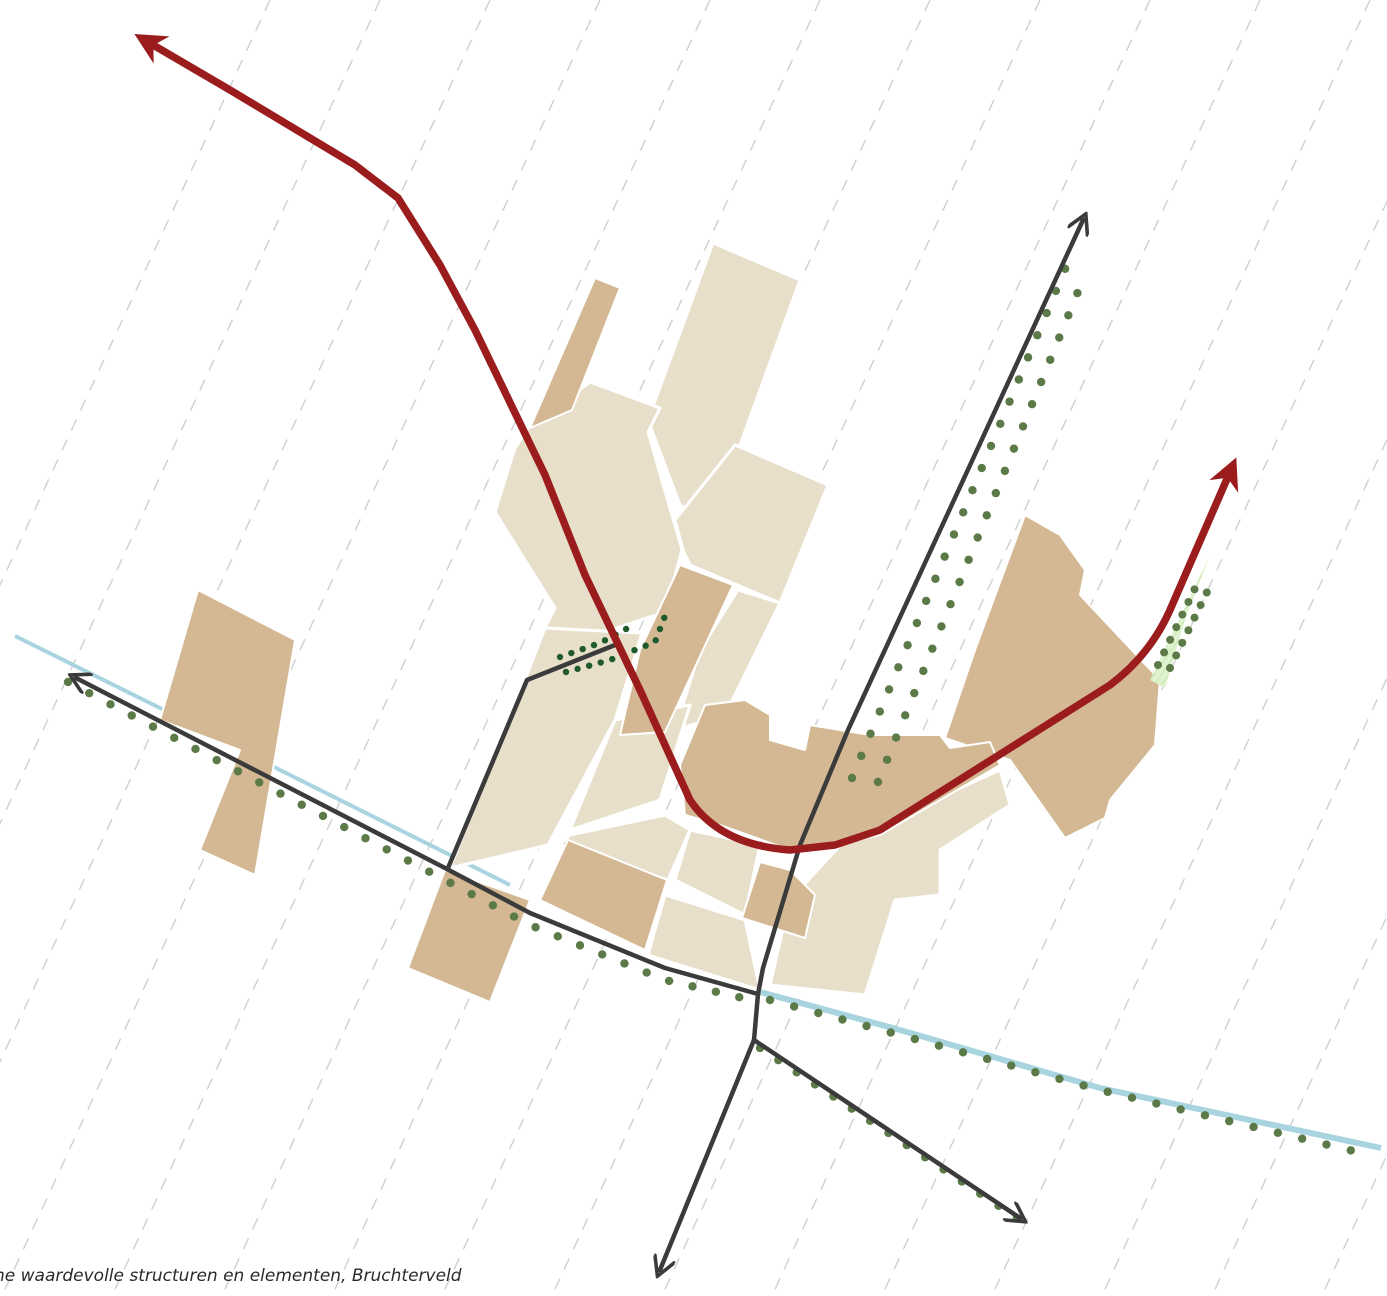 The width and height of the screenshot is (1387, 1296). Describe the element at coordinates (1299, 1105) in the screenshot. I see `grid-line` at that location.